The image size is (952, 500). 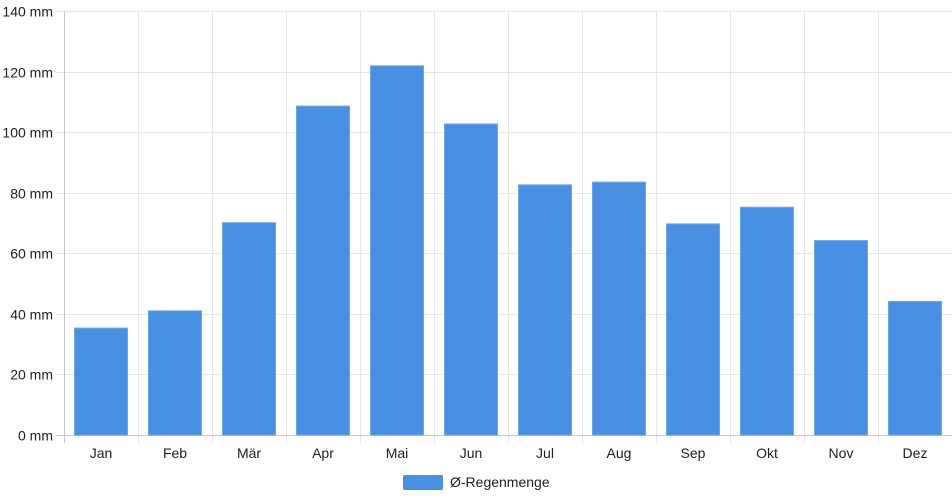 What do you see at coordinates (323, 453) in the screenshot?
I see `x-tick-label: Apr` at bounding box center [323, 453].